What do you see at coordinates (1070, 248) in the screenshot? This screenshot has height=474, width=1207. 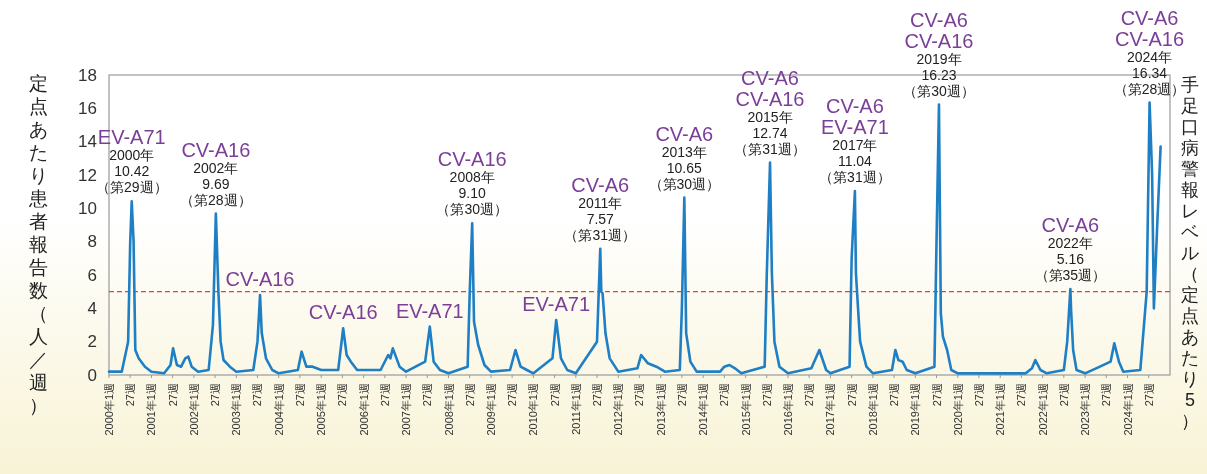 I see `annotation: CV-A6 2022年 5.16 （第35週）` at bounding box center [1070, 248].